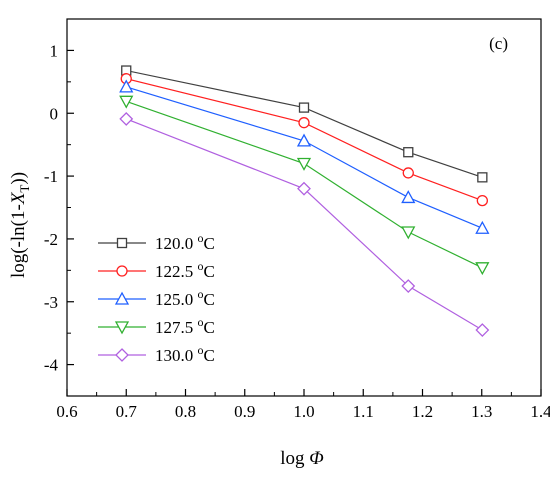 The width and height of the screenshot is (550, 477). What do you see at coordinates (51, 176) in the screenshot?
I see `y-tick-label: -1` at bounding box center [51, 176].